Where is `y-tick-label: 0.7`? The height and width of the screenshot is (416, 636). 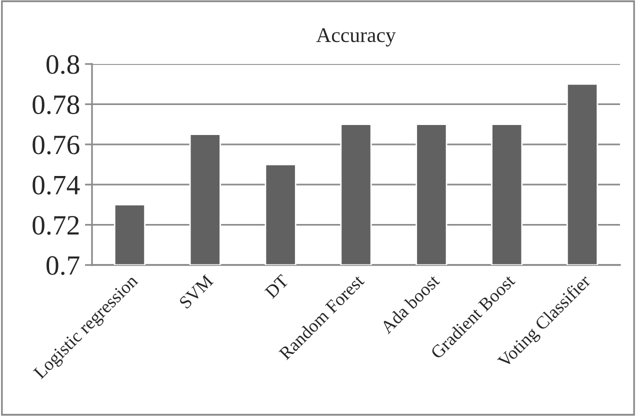
y-tick-label: 0.7 is located at coordinates (63, 266).